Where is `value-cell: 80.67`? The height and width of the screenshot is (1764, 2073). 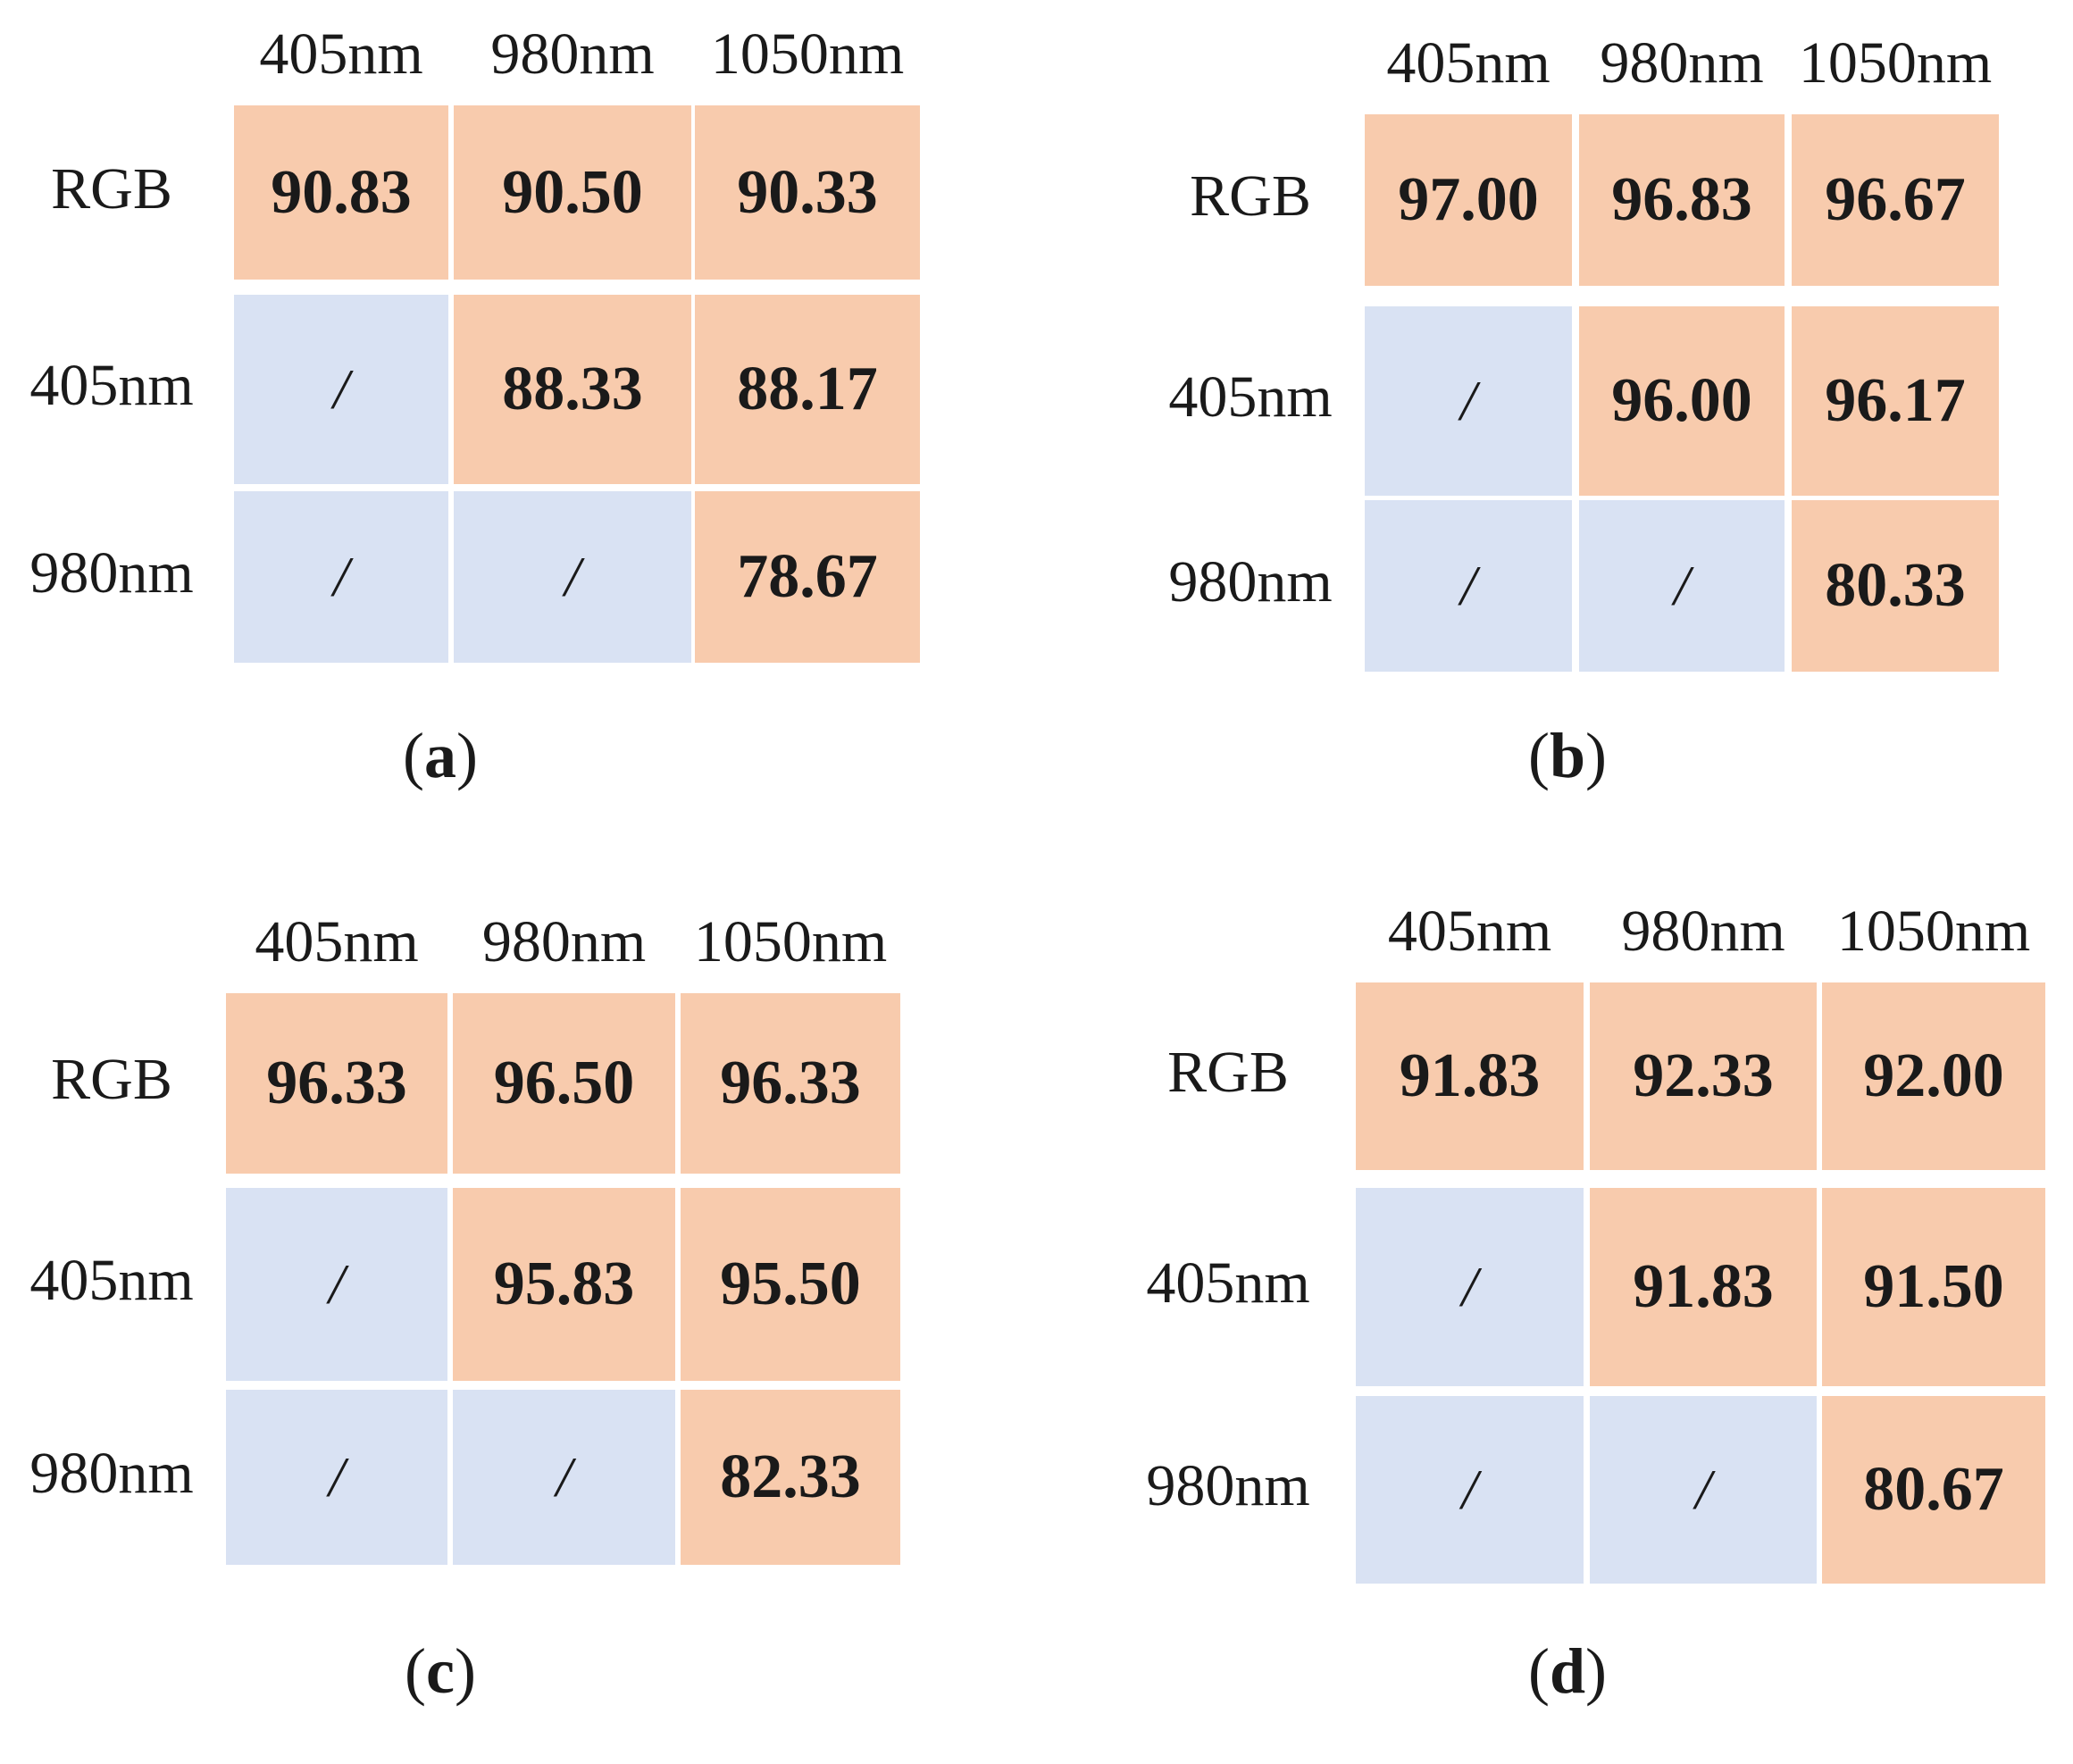
value-cell: 80.67 is located at coordinates (1933, 1490).